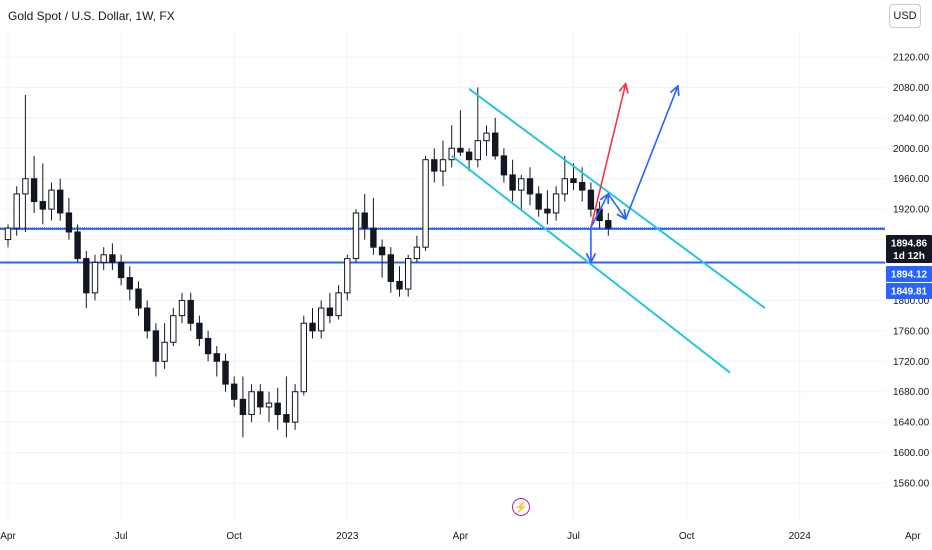  I want to click on time-axis: AprJulOct2023AprJulOct2024AprJul, so click(466, 535).